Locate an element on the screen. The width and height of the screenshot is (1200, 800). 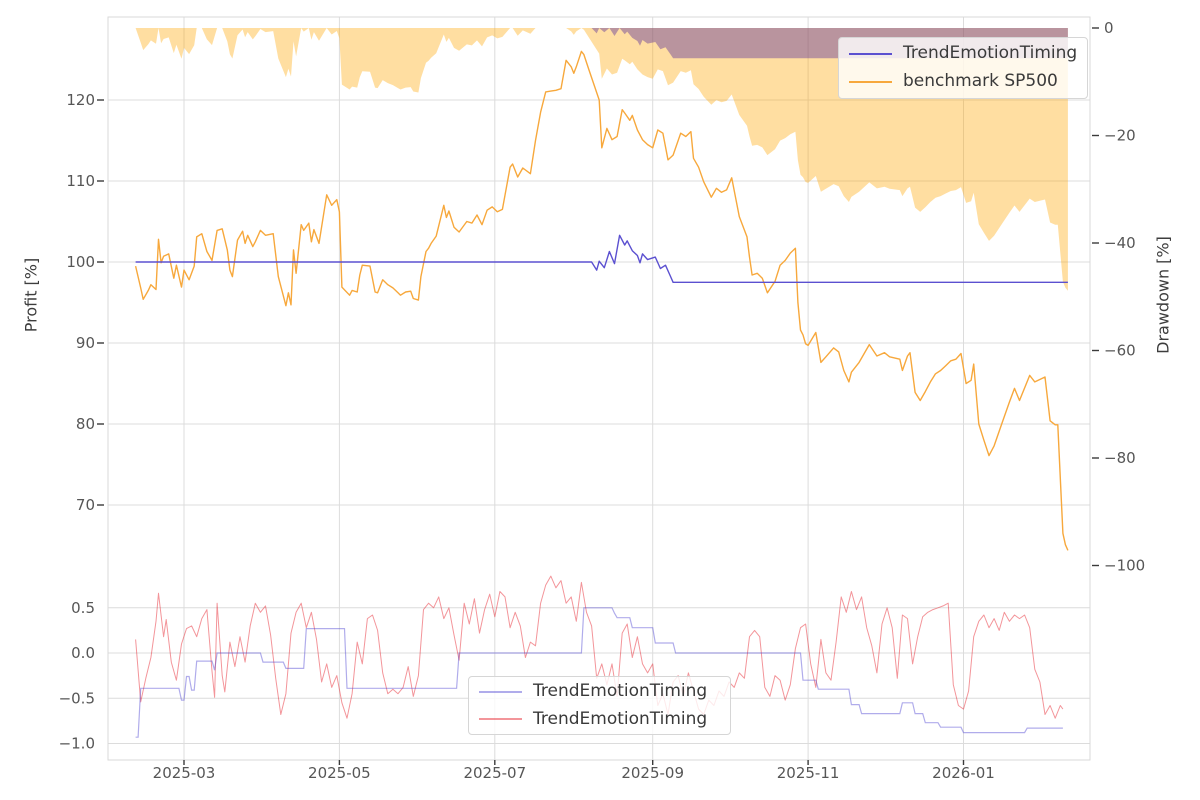
profit-tick-label: 100 is located at coordinates (80, 262).